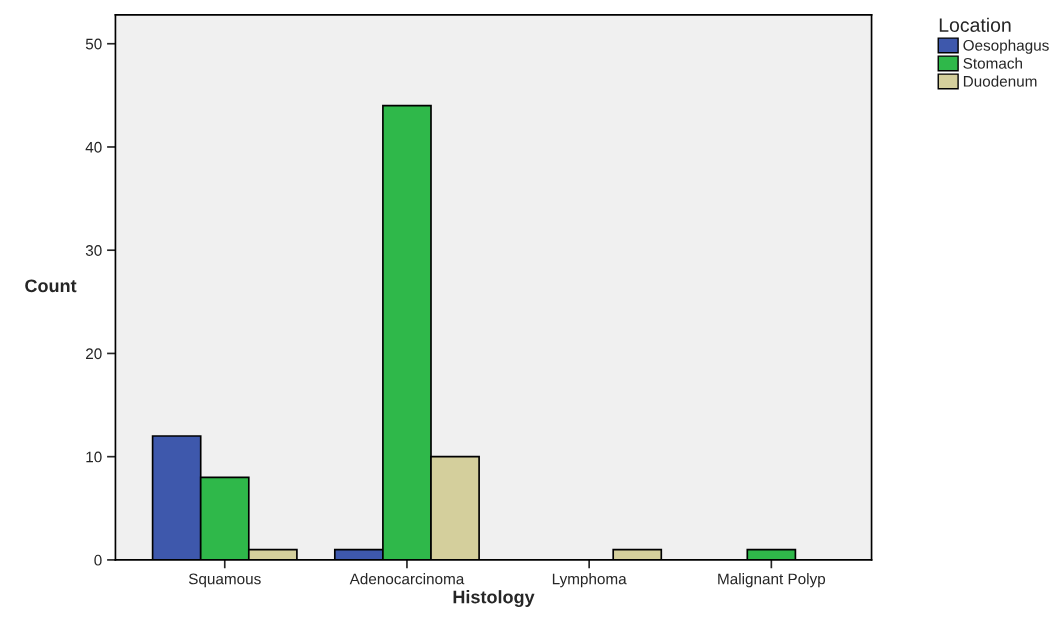 This screenshot has height=618, width=1059. I want to click on x-axis-title: Histology, so click(494, 599).